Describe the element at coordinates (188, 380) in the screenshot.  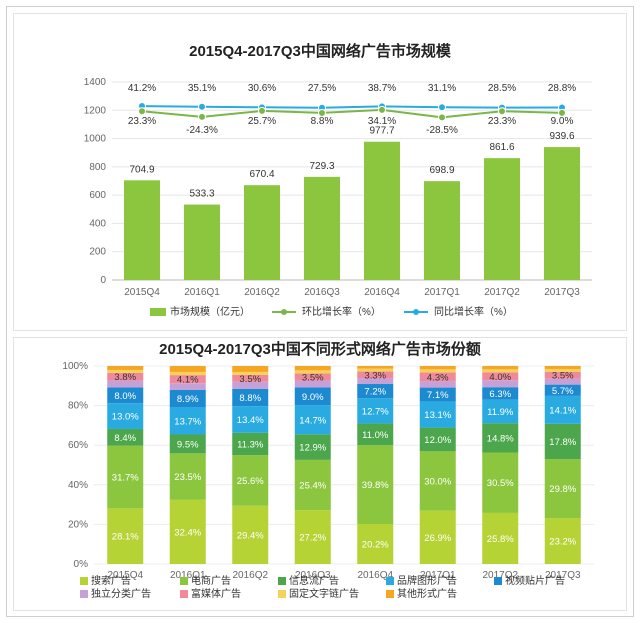
I see `share-segment-label: 4.1%` at that location.